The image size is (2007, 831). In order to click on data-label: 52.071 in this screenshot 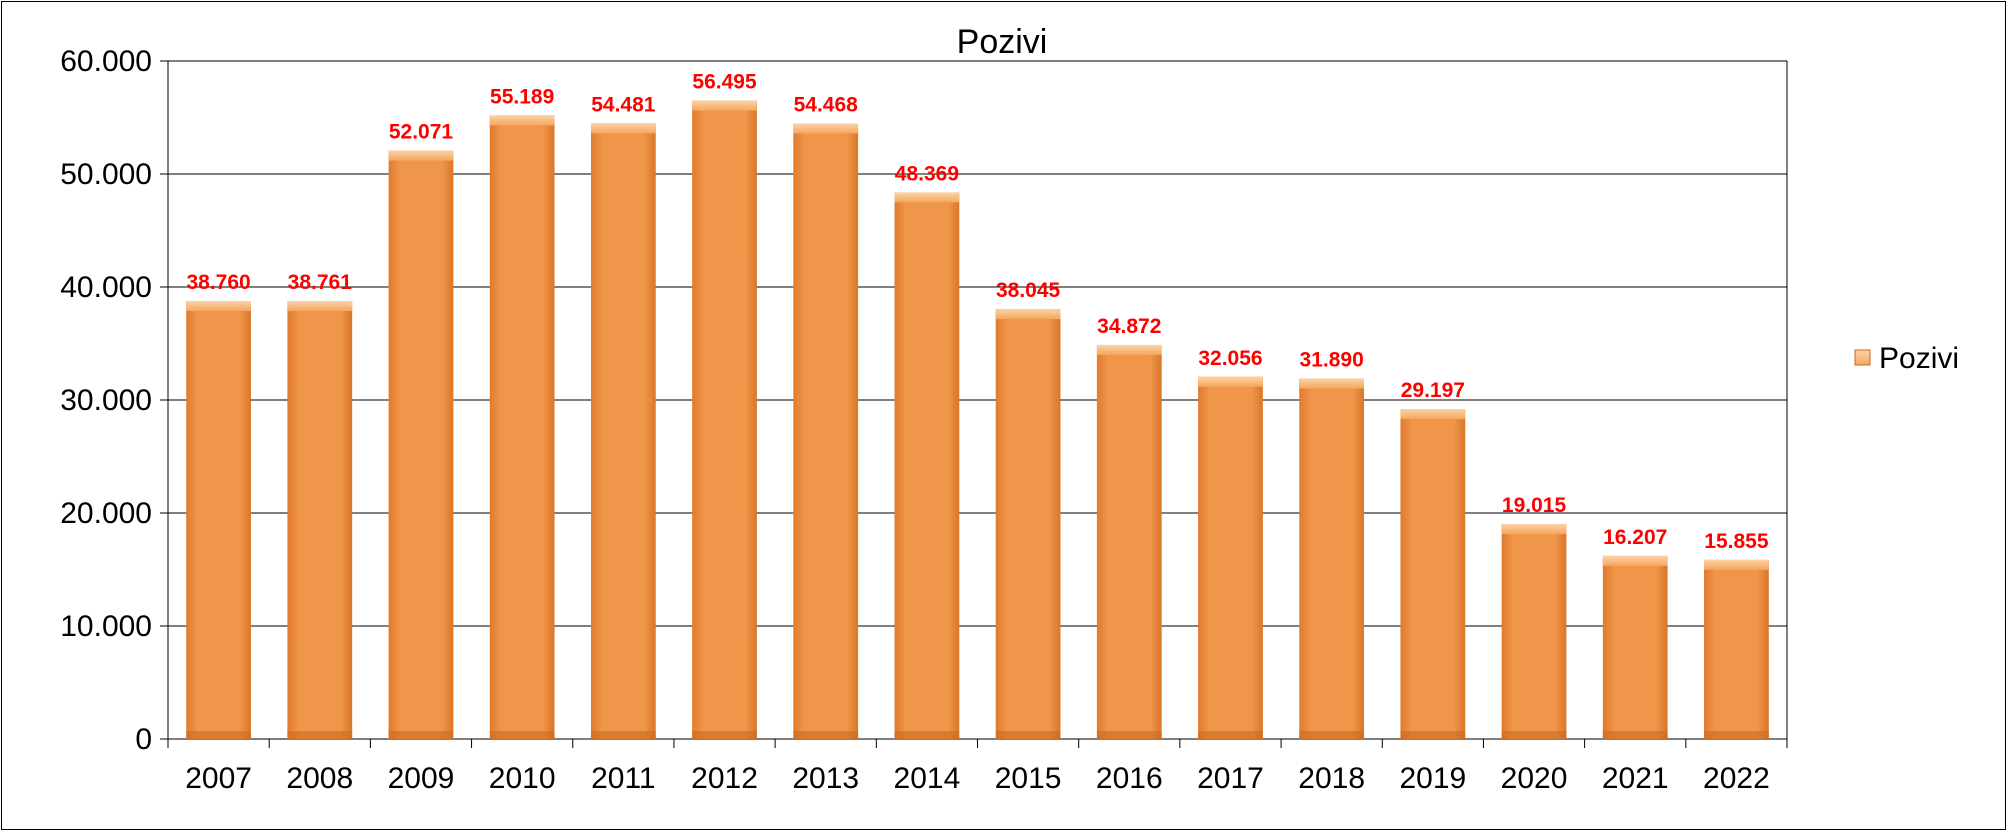, I will do `click(421, 132)`.